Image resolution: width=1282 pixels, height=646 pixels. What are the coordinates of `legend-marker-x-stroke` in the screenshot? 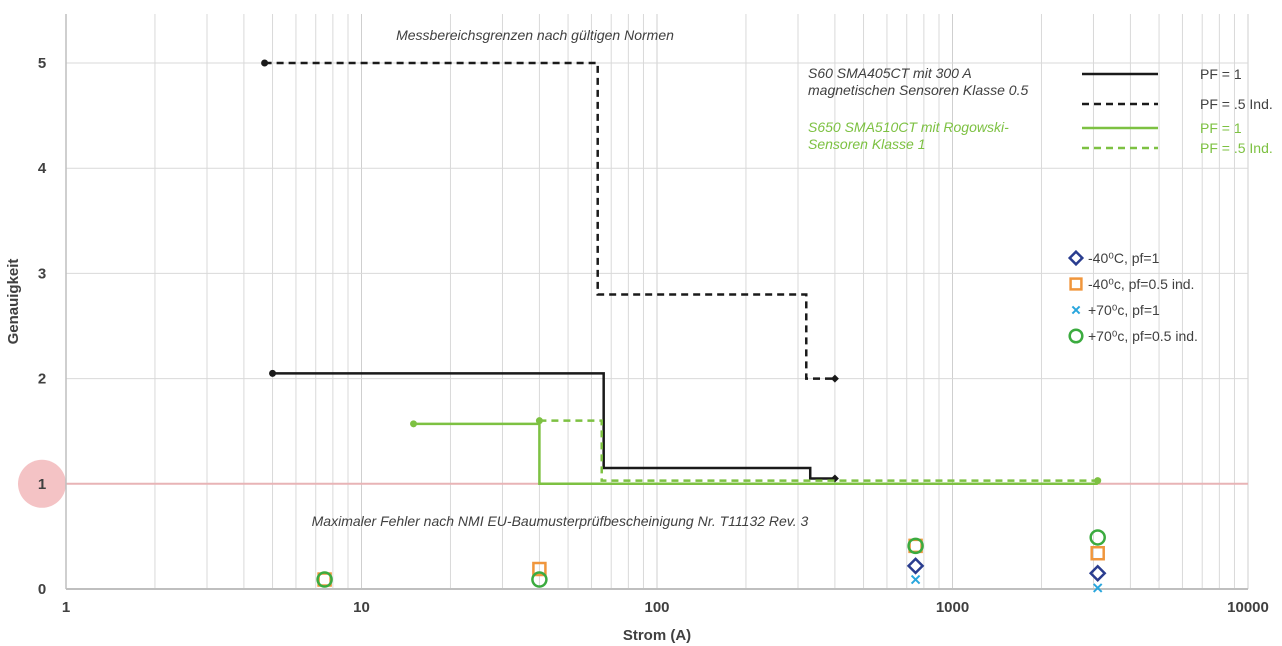 It's located at (1076, 310).